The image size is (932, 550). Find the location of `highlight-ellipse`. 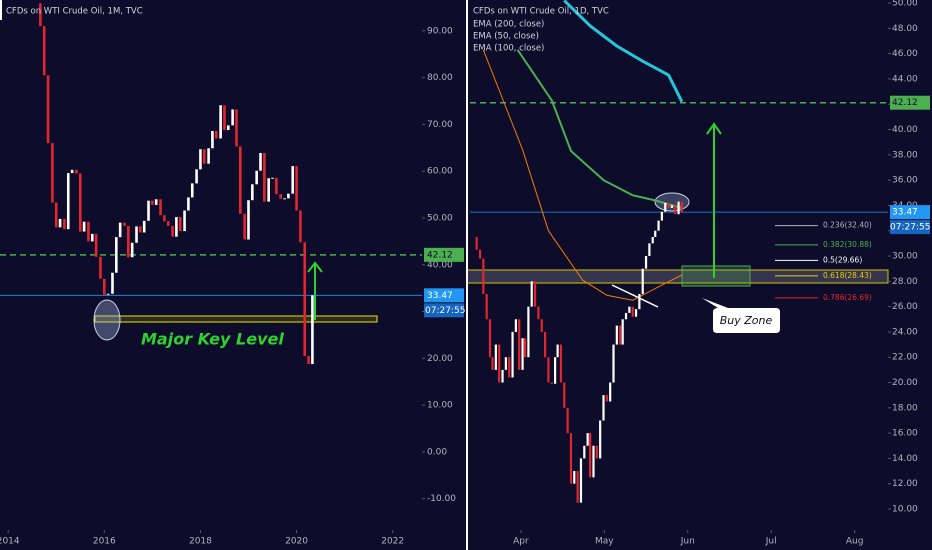

highlight-ellipse is located at coordinates (672, 202).